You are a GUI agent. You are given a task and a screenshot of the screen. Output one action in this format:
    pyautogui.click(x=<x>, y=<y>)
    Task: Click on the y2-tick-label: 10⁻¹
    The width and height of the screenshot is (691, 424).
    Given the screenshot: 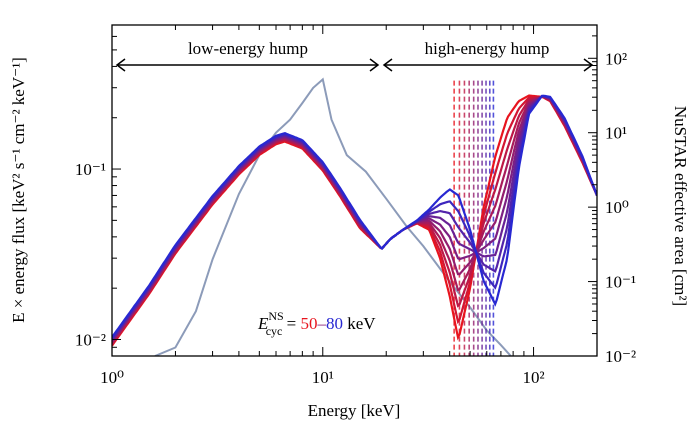 What is the action you would take?
    pyautogui.click(x=620, y=282)
    